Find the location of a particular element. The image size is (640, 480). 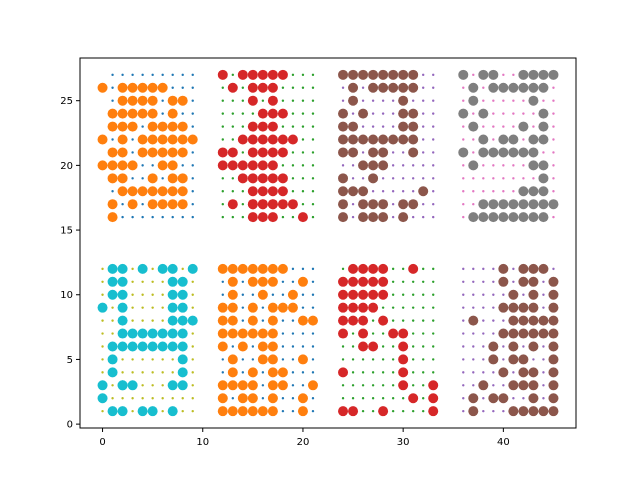

x-tick-label: 40 is located at coordinates (503, 442).